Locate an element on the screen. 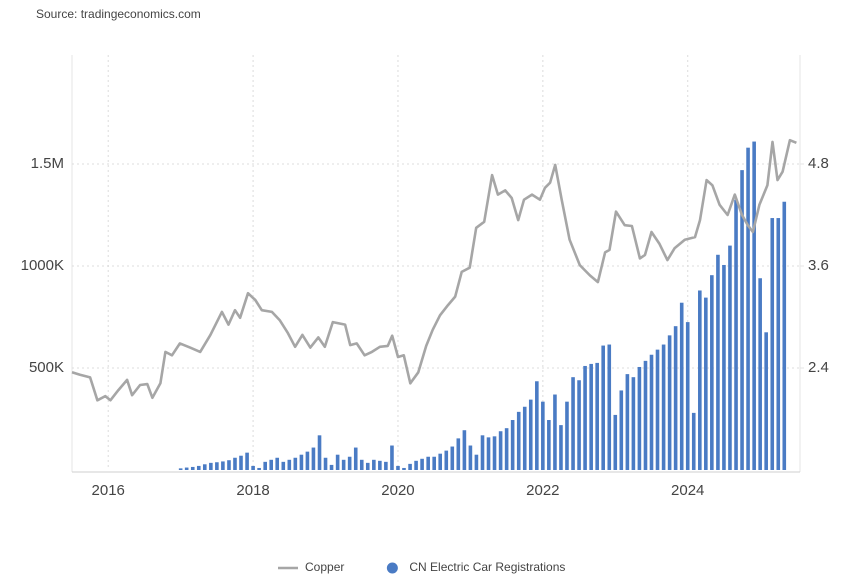 The height and width of the screenshot is (585, 850). x-tick-label: 2024 is located at coordinates (687, 490).